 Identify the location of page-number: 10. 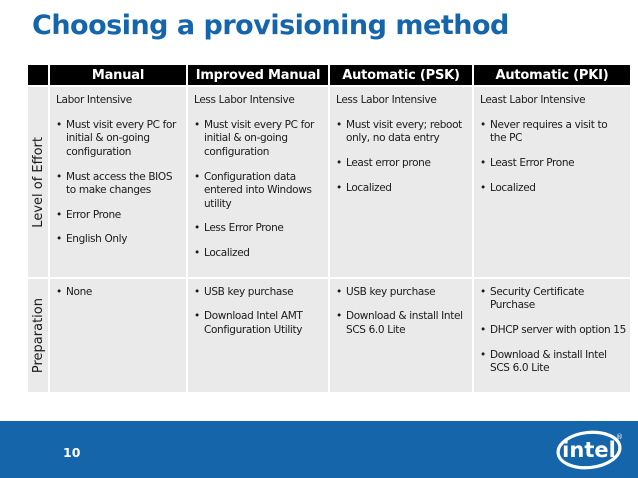
(72, 452).